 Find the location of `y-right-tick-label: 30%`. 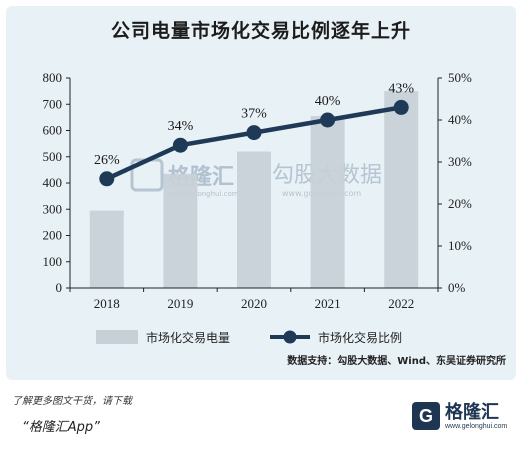

y-right-tick-label: 30% is located at coordinates (460, 161).